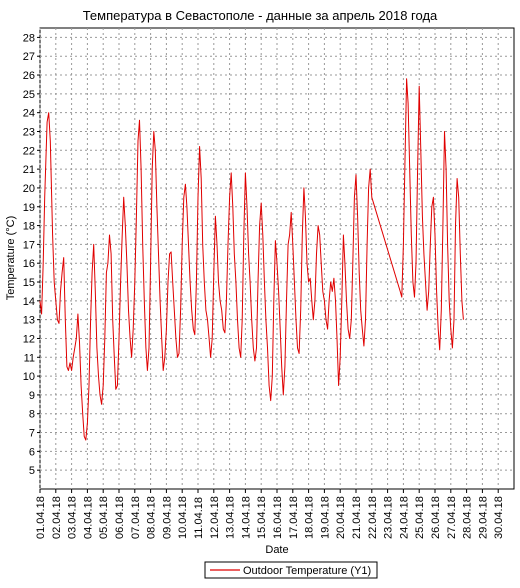  What do you see at coordinates (152, 517) in the screenshot?
I see `x-tick-label: 08.04.18` at bounding box center [152, 517].